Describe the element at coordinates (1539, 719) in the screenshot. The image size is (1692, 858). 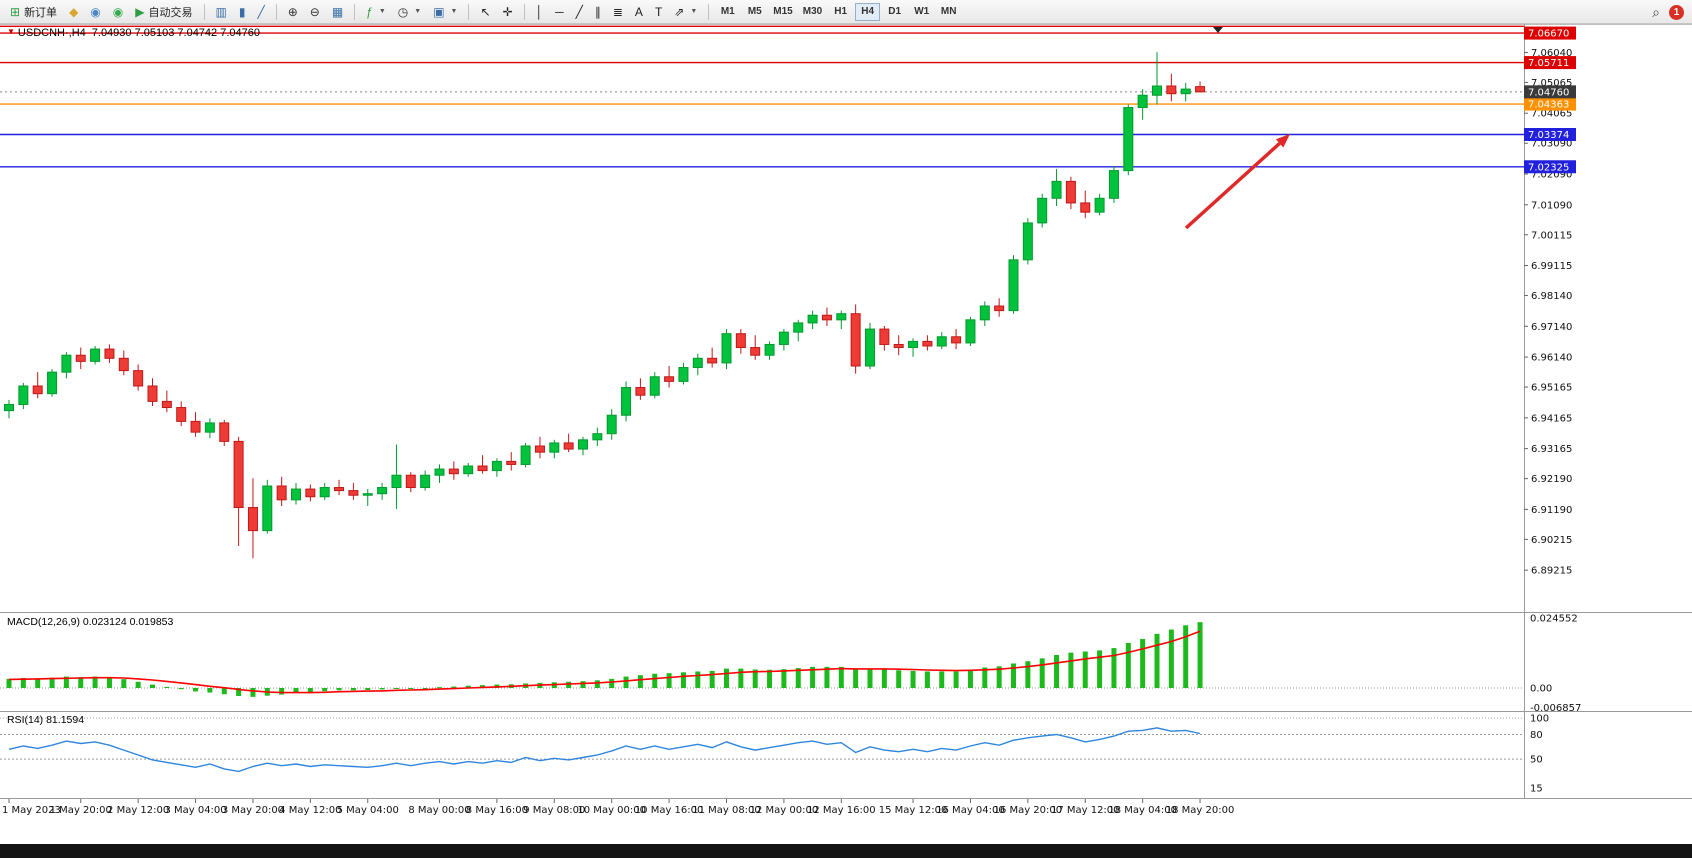
I see `rsi-axis-label: 100` at that location.